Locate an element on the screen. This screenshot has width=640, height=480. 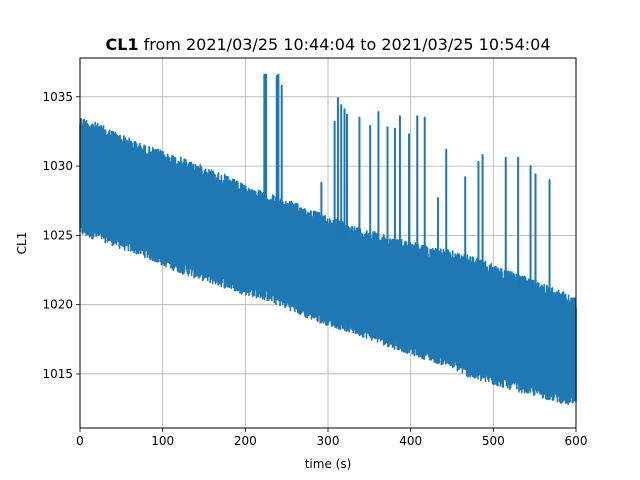
y-axis-label: CL1 is located at coordinates (22, 243).